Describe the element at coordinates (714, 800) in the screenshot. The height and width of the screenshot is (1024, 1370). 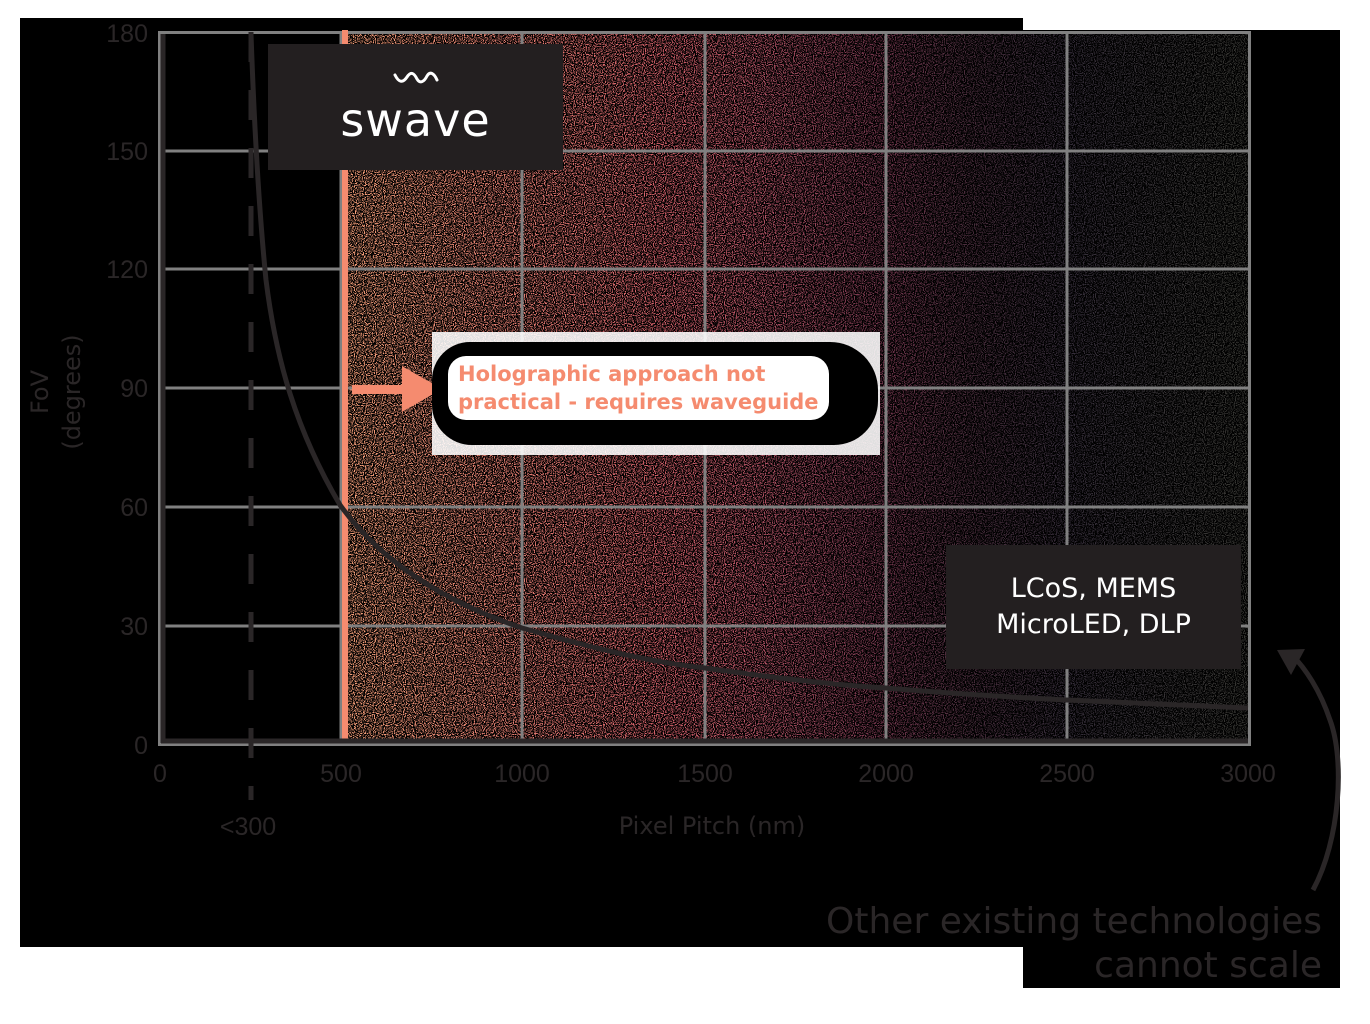
I see `x-tick-labels: 0 500 1000 1500 2000 2500 3000 <300` at that location.